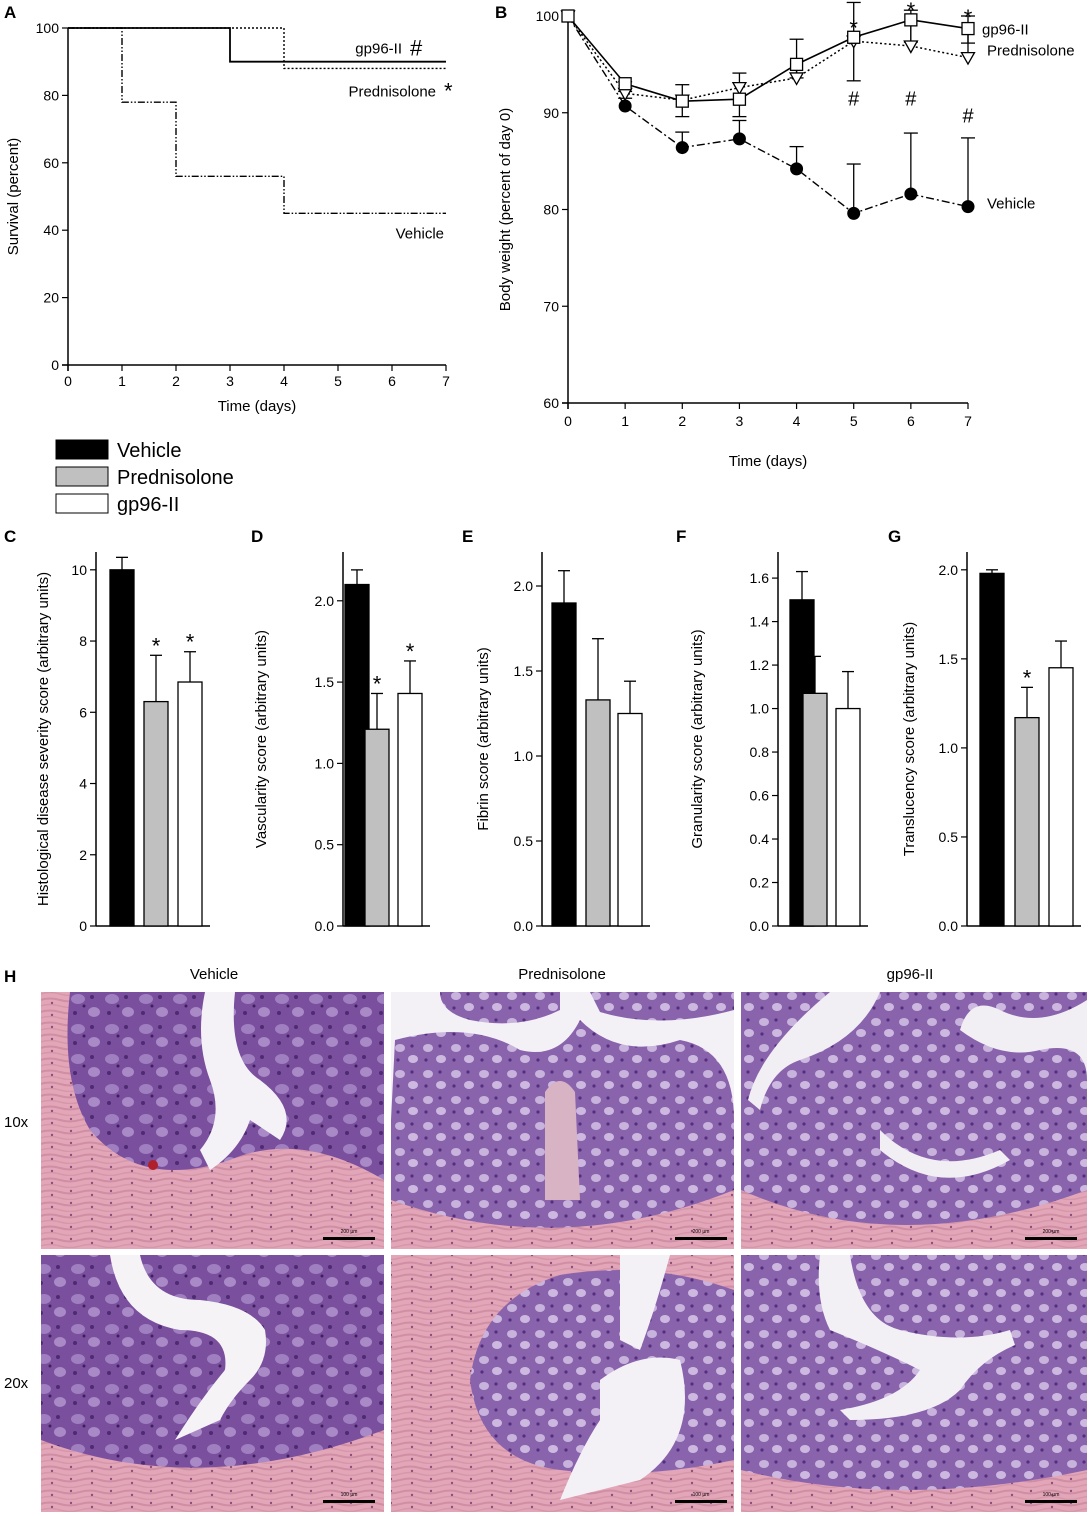 The height and width of the screenshot is (1516, 1091). I want to click on legend-label-prednisolone: Prednisolone, so click(175, 478).